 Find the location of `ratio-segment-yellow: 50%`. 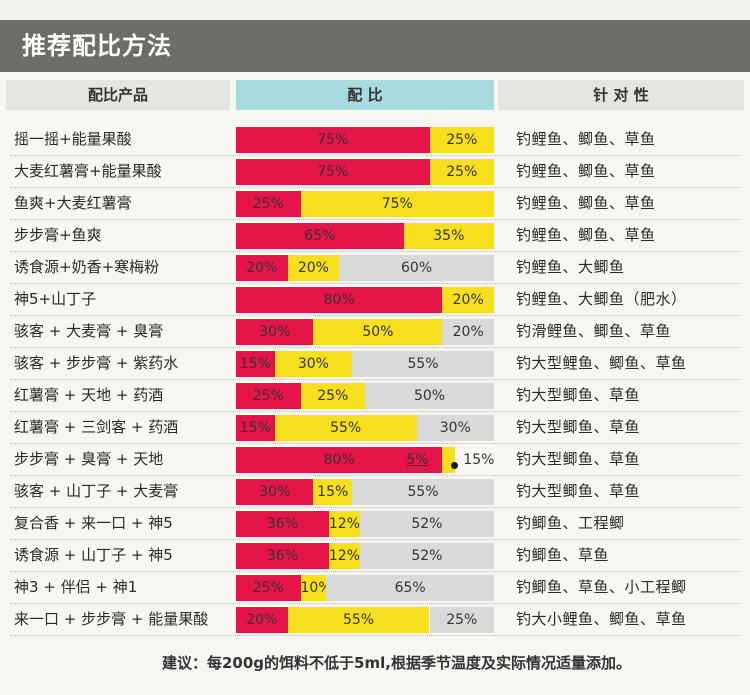

ratio-segment-yellow: 50% is located at coordinates (378, 332).